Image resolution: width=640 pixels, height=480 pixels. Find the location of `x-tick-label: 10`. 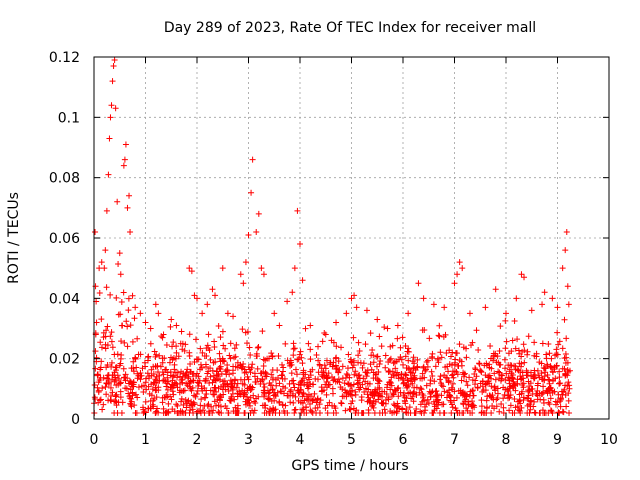

x-tick-label: 10 is located at coordinates (609, 440).